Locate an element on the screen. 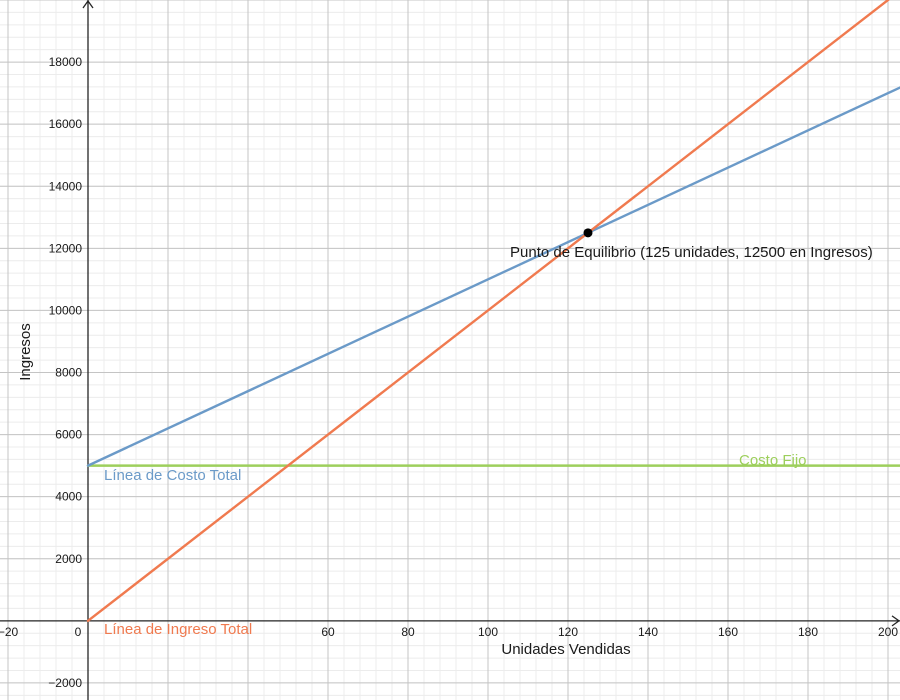  x-tick-label: 140 is located at coordinates (648, 632).